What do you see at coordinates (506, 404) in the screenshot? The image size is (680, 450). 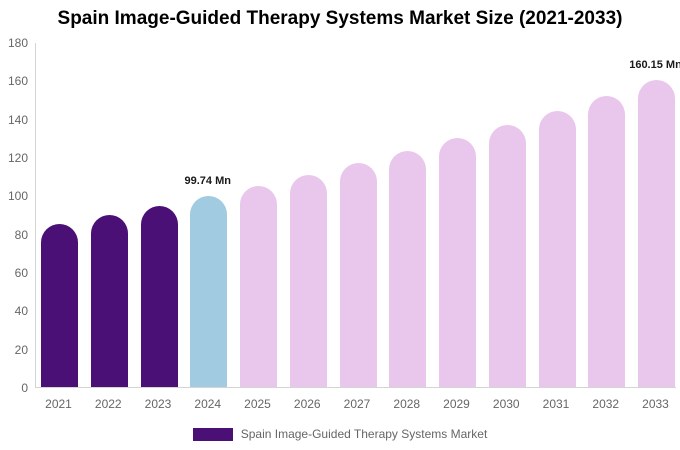 I see `x-axis-label: 2030` at bounding box center [506, 404].